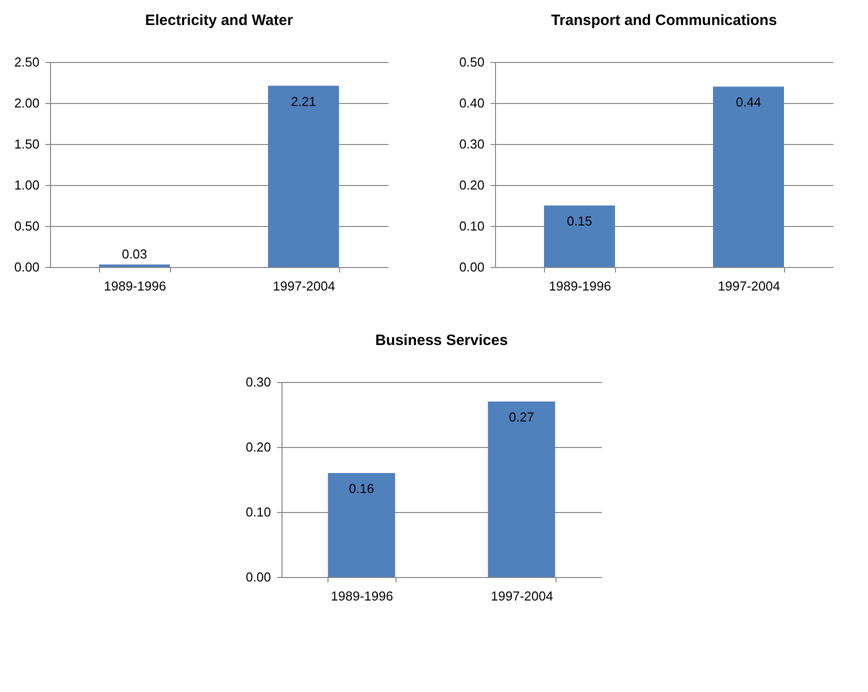 This screenshot has width=868, height=692. I want to click on data-label: 0.15, so click(579, 221).